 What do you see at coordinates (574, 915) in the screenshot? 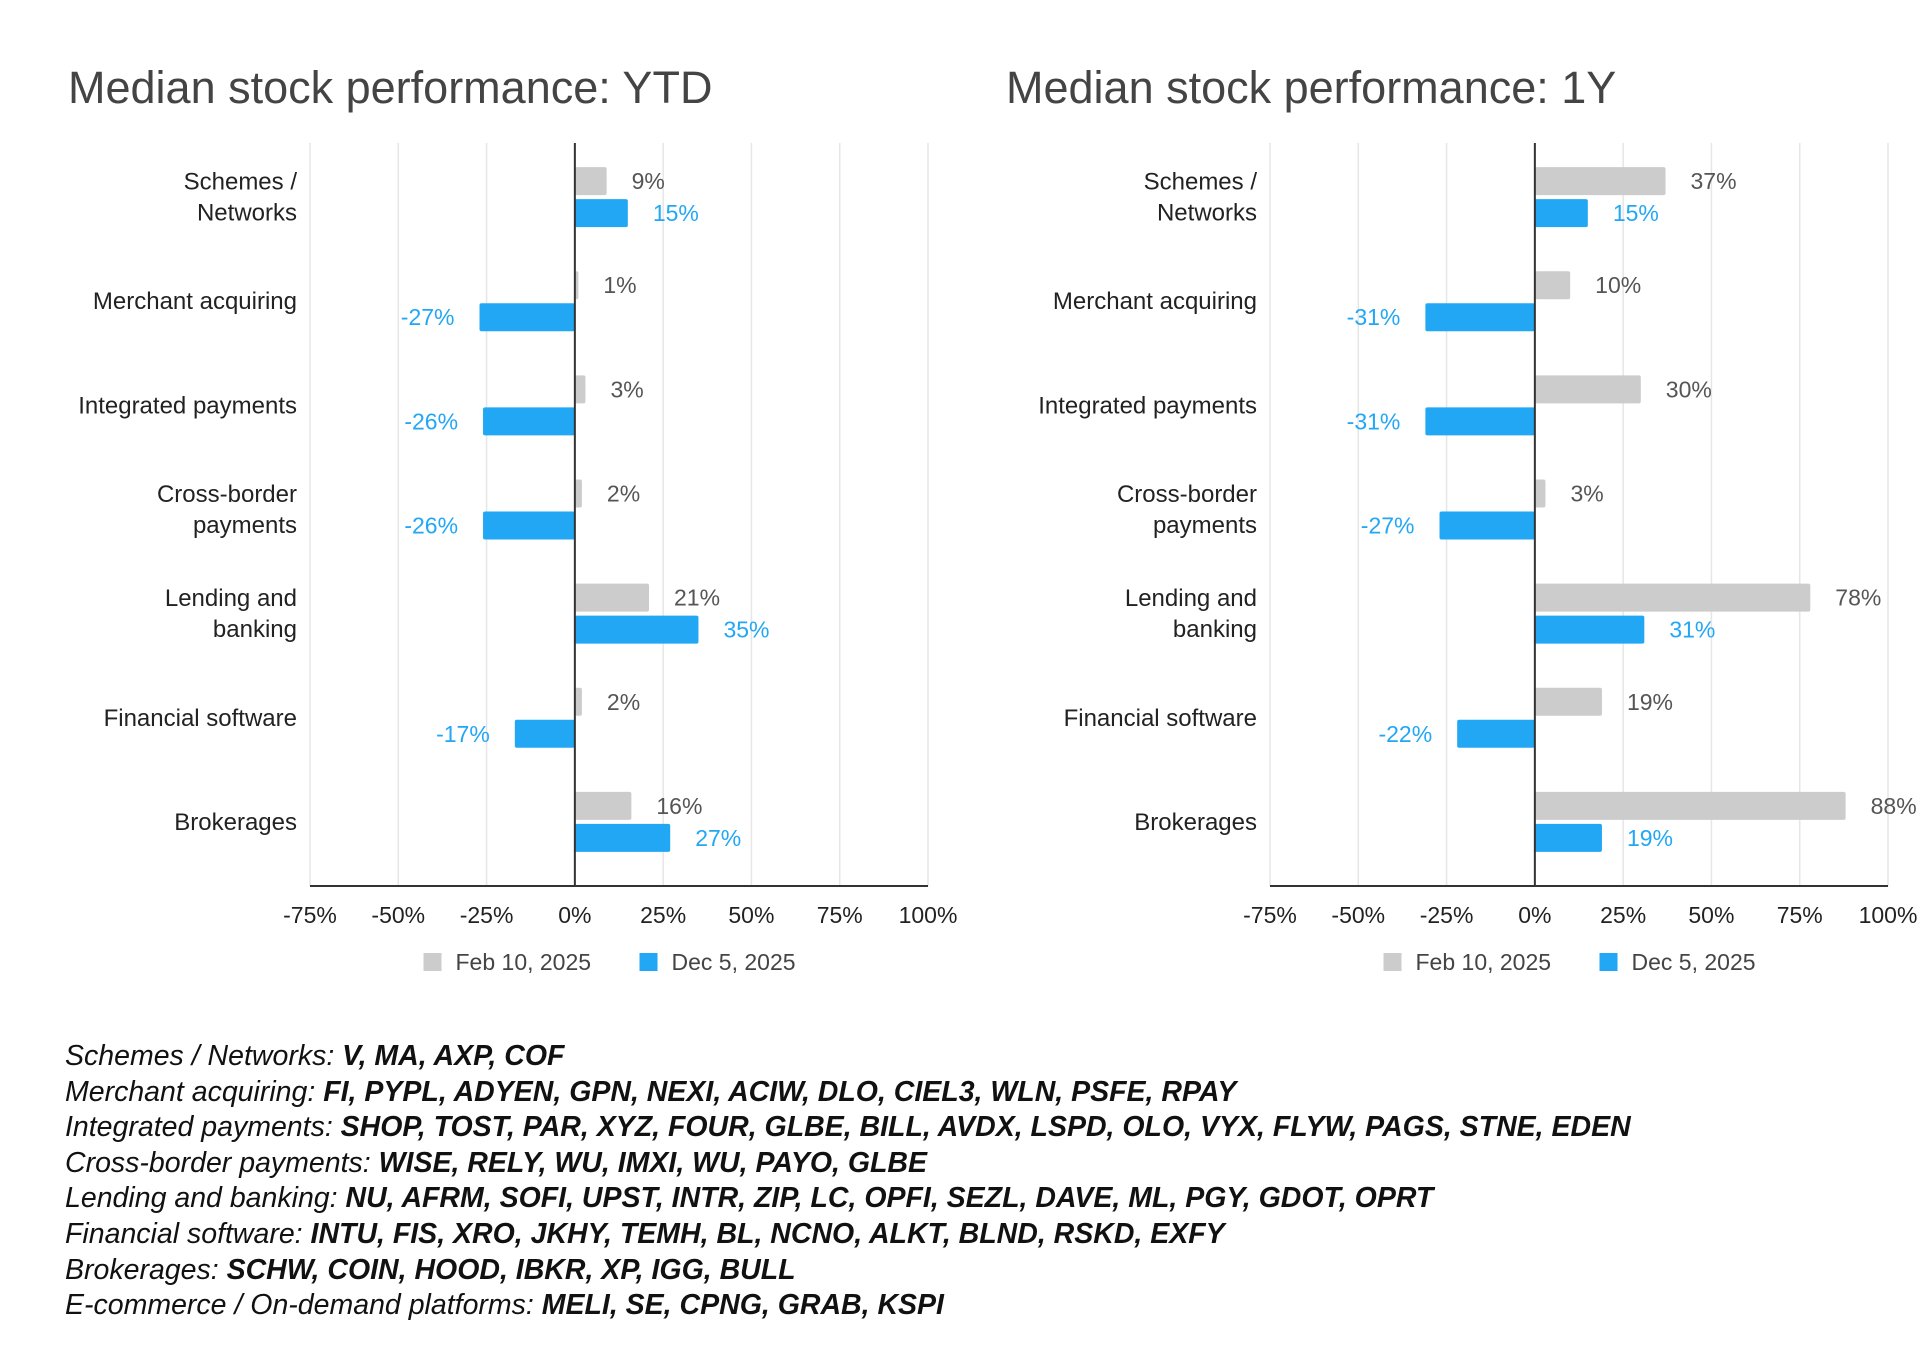
I see `x-tick-label: 0%` at bounding box center [574, 915].